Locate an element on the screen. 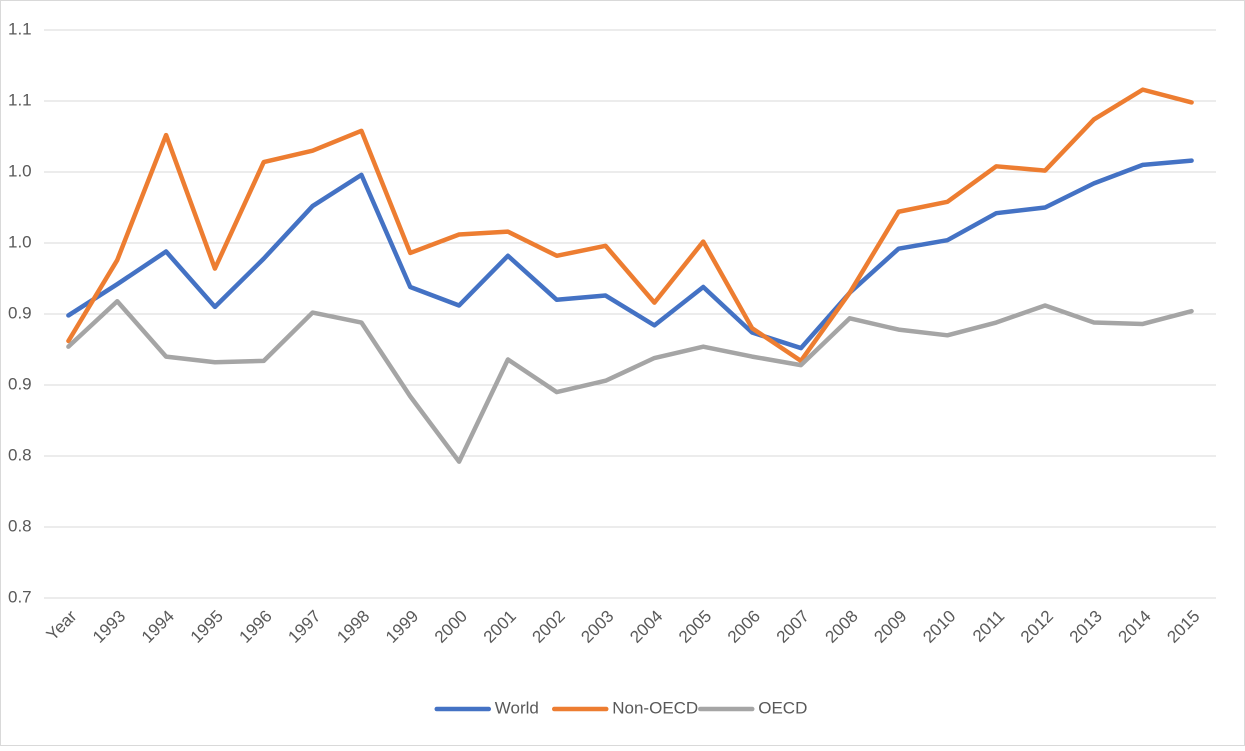 Image resolution: width=1245 pixels, height=751 pixels. y-tick-label: 0.7 is located at coordinates (20, 596).